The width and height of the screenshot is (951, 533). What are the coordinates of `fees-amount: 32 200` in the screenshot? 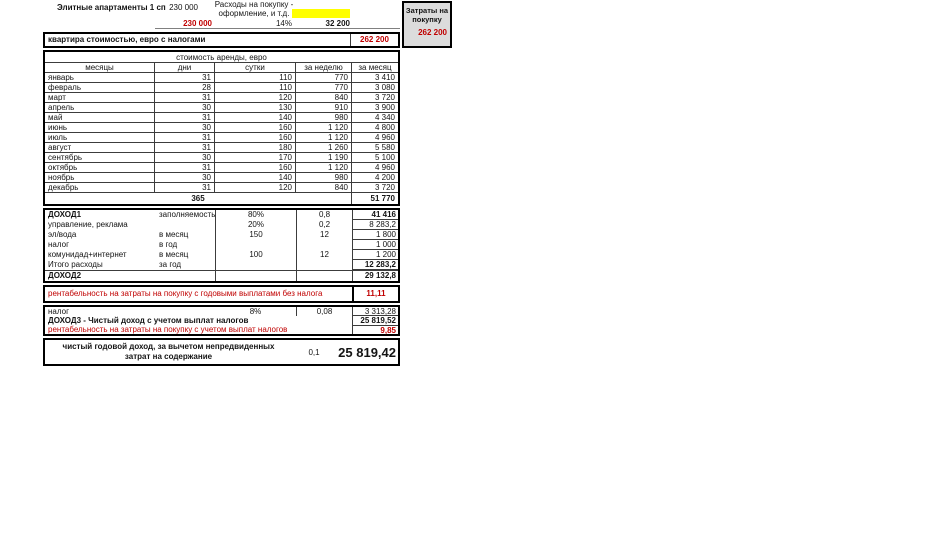 It's located at (337, 23).